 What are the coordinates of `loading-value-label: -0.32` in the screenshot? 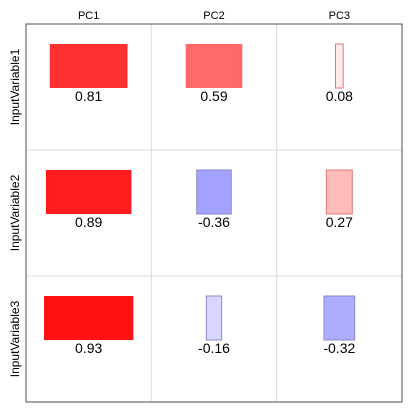 It's located at (339, 348).